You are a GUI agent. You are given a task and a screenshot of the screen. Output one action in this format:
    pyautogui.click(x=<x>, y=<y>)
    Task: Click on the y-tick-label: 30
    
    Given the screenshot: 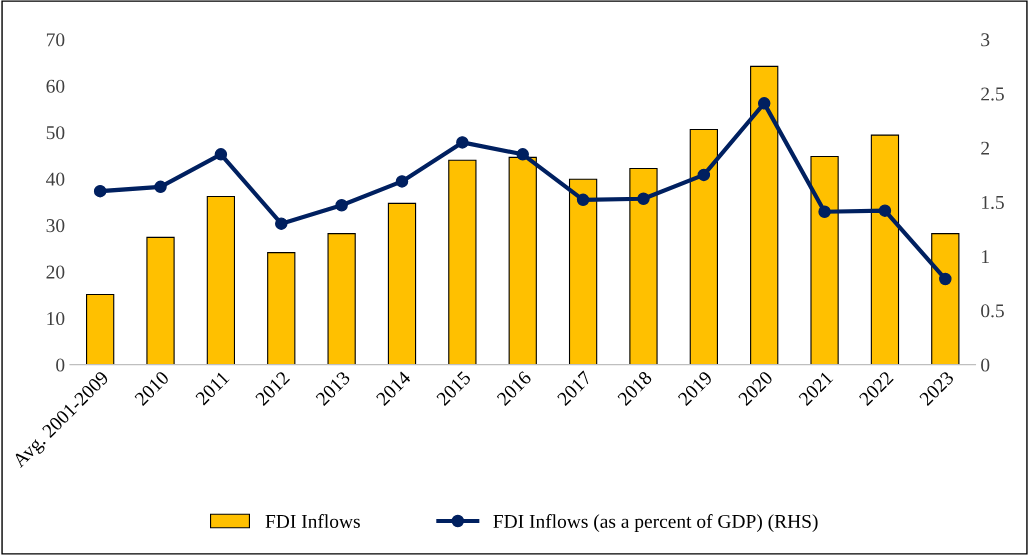 What is the action you would take?
    pyautogui.click(x=55, y=226)
    